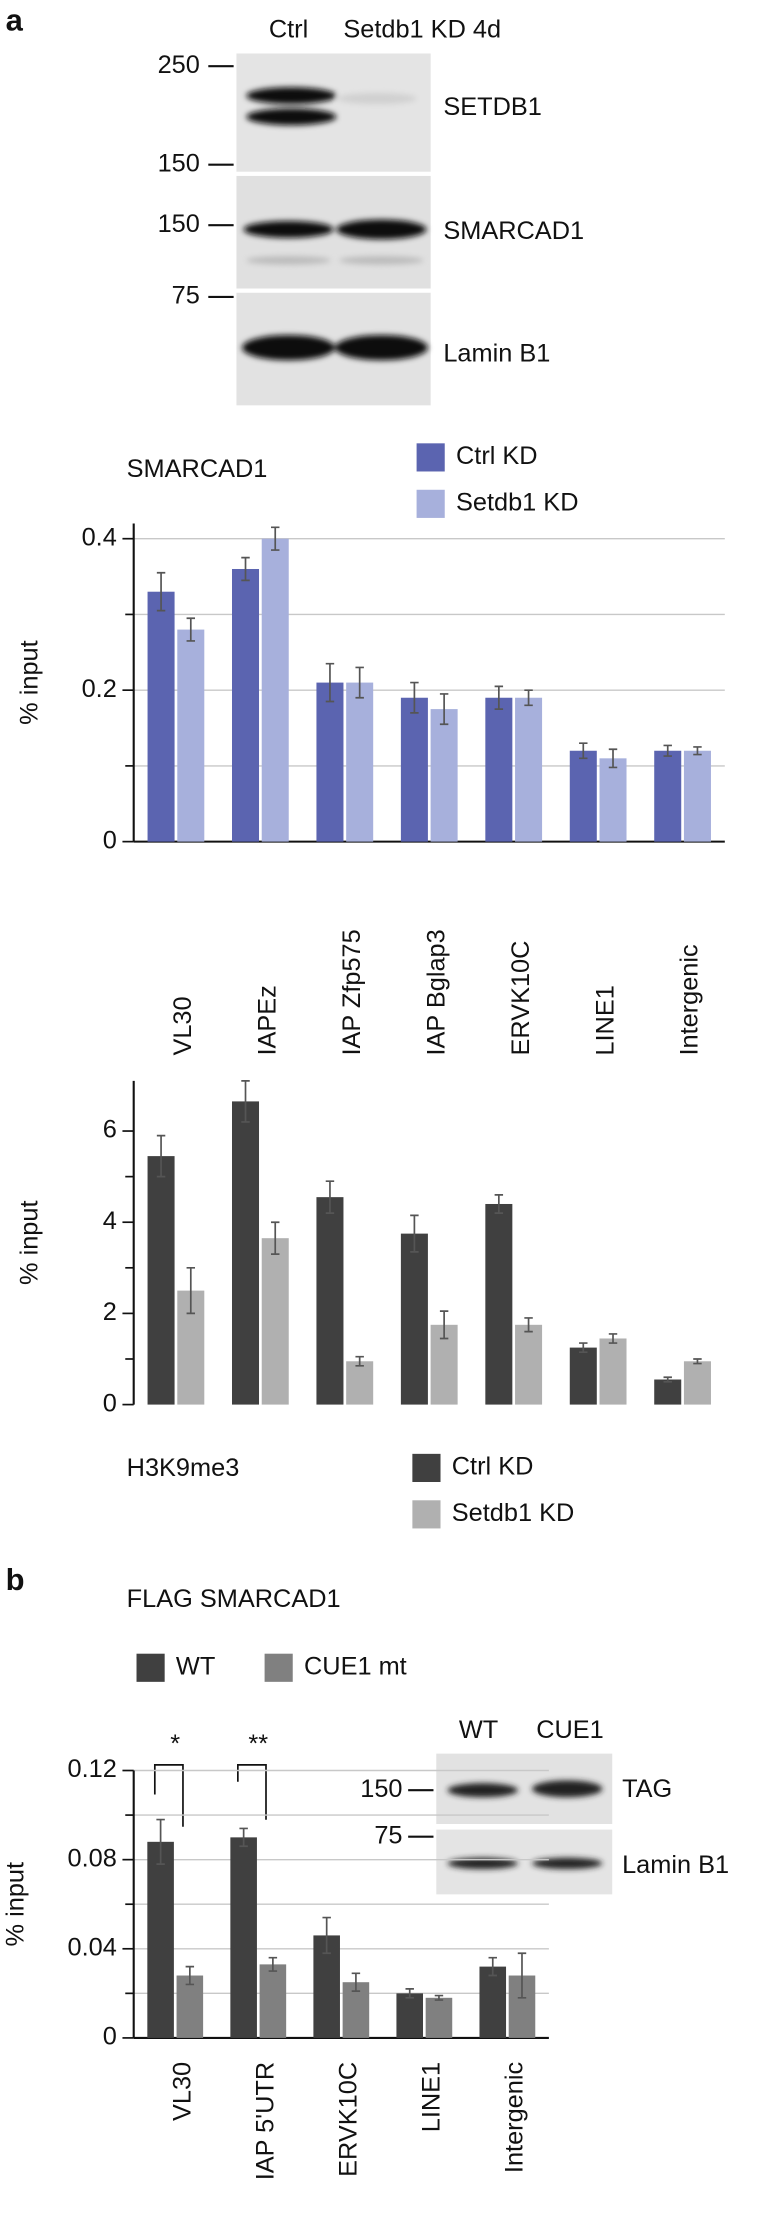 This screenshot has height=2213, width=760. I want to click on lane-label: CUE1, so click(570, 1730).